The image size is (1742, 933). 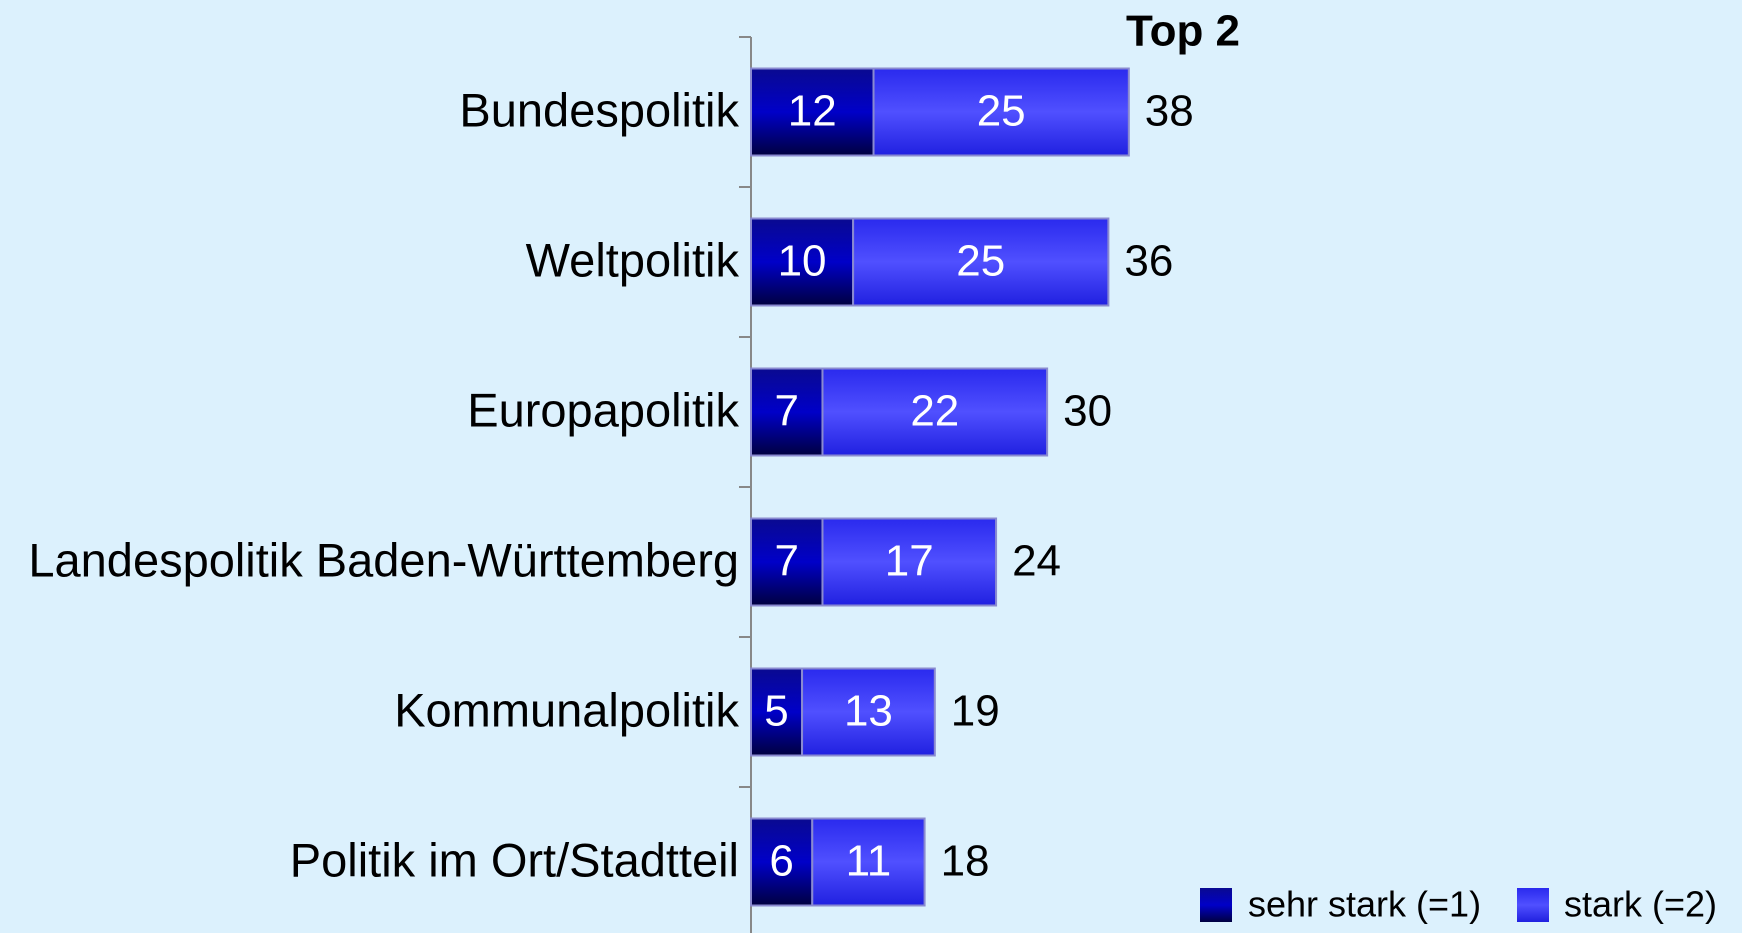 I want to click on totals-title: Top 2, so click(x=1183, y=31).